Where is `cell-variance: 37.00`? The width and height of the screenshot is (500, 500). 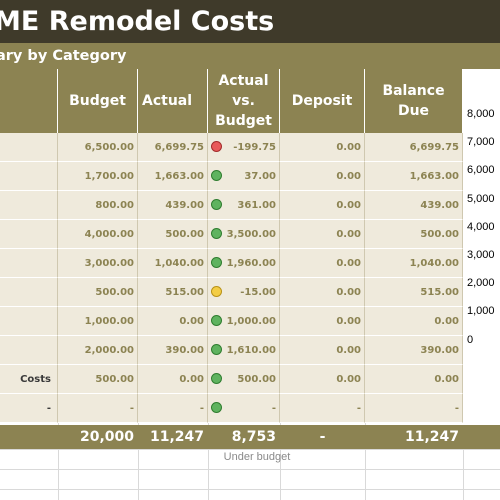
cell-variance: 37.00 is located at coordinates (244, 176).